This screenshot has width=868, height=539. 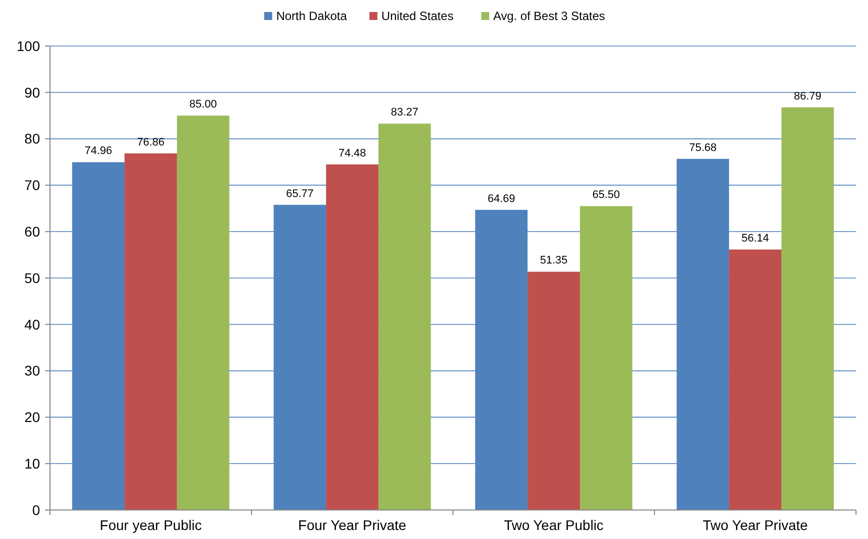 I want to click on x-tick-label: Four Year Private, so click(x=352, y=525).